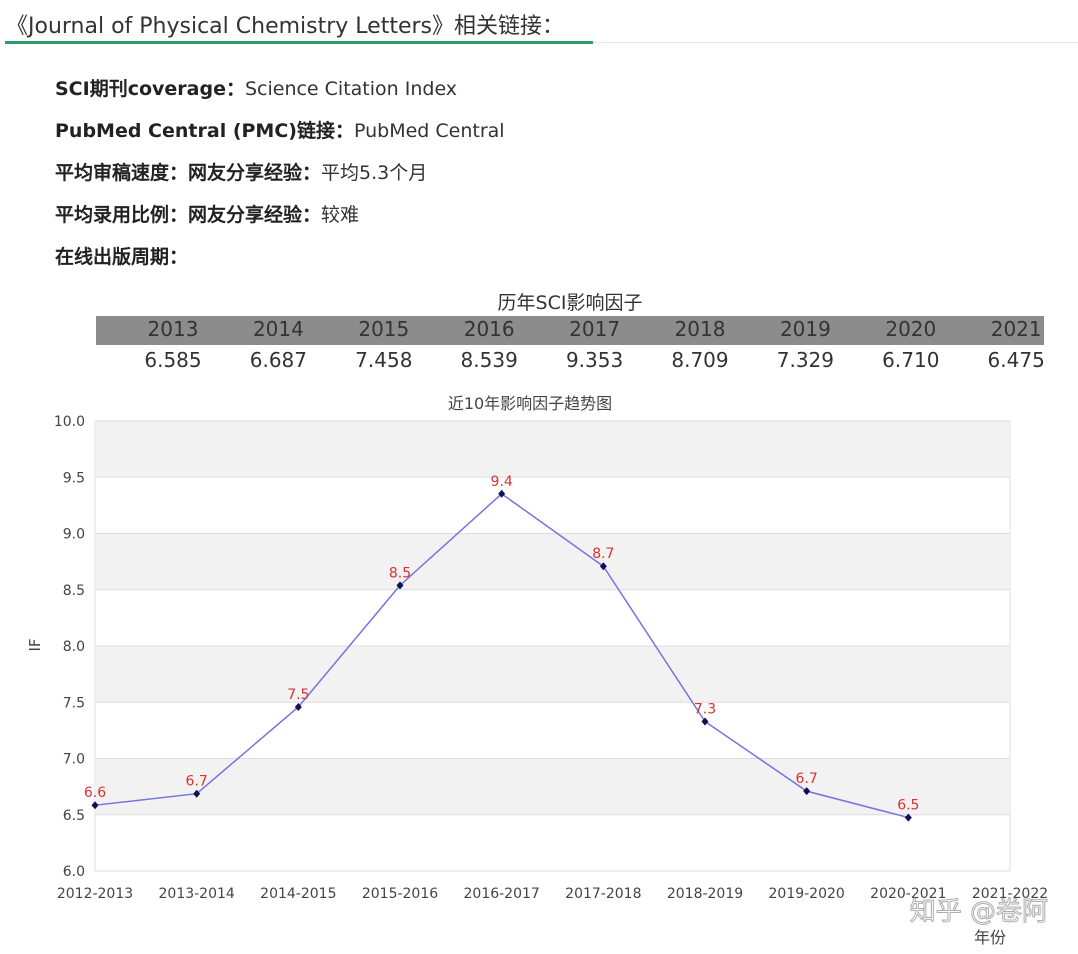  What do you see at coordinates (502, 482) in the screenshot?
I see `data-label: 9.4` at bounding box center [502, 482].